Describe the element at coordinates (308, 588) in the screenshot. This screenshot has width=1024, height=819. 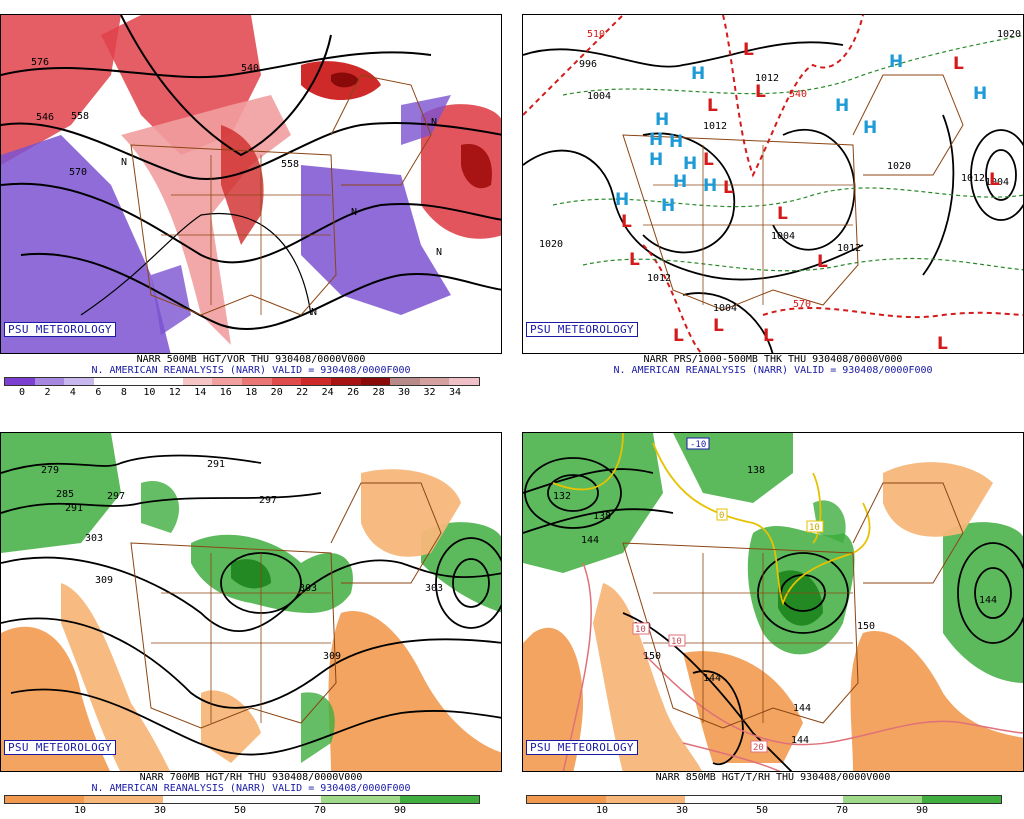
I see `contour-label: 303` at that location.